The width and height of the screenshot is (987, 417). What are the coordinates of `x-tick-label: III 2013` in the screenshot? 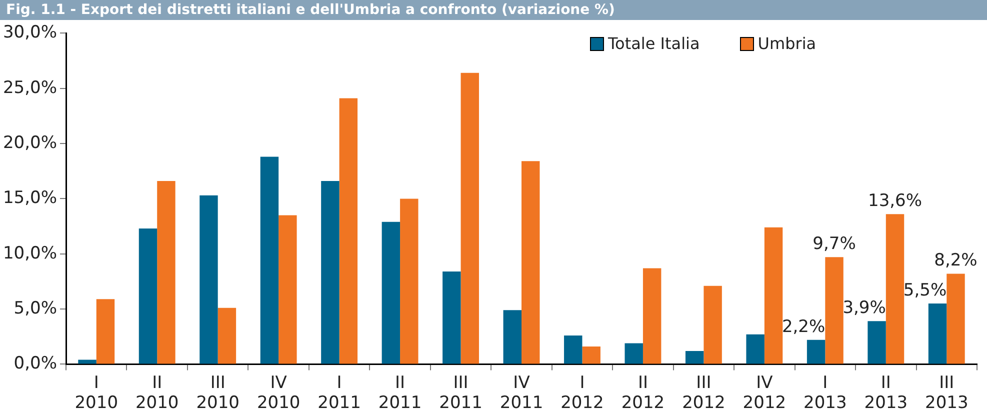 It's located at (946, 393).